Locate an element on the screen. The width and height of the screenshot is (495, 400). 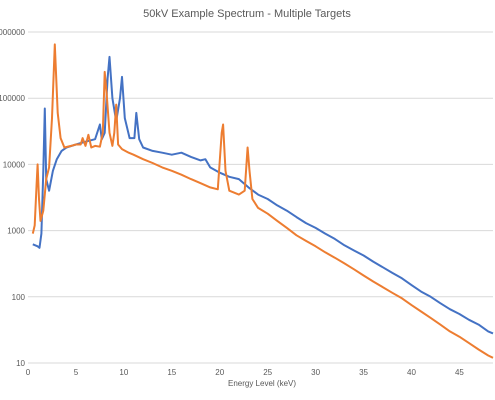
x-tick-label: 25 is located at coordinates (267, 372).